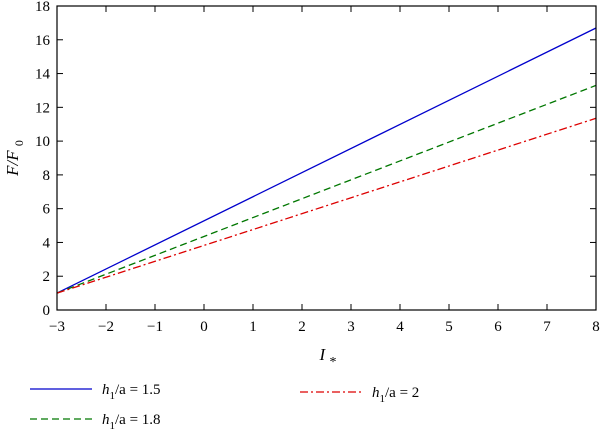 The width and height of the screenshot is (600, 434). I want to click on x-axis-title-subscript: *, so click(332, 362).